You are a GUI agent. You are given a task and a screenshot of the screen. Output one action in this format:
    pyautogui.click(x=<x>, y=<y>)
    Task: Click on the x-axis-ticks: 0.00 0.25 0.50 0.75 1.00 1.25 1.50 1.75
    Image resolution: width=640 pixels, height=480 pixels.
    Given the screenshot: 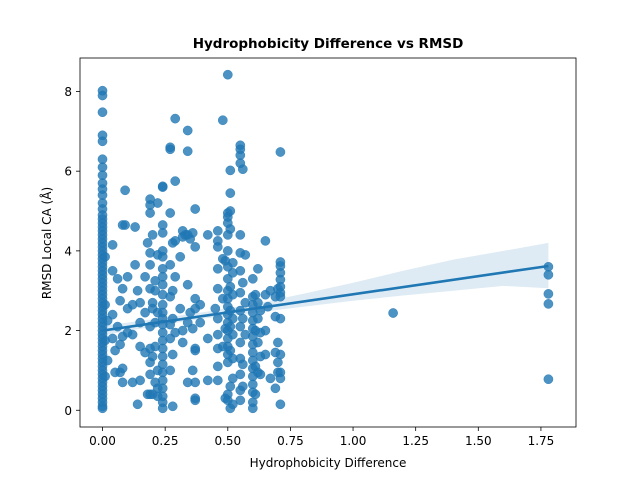 What is the action you would take?
    pyautogui.click(x=321, y=437)
    